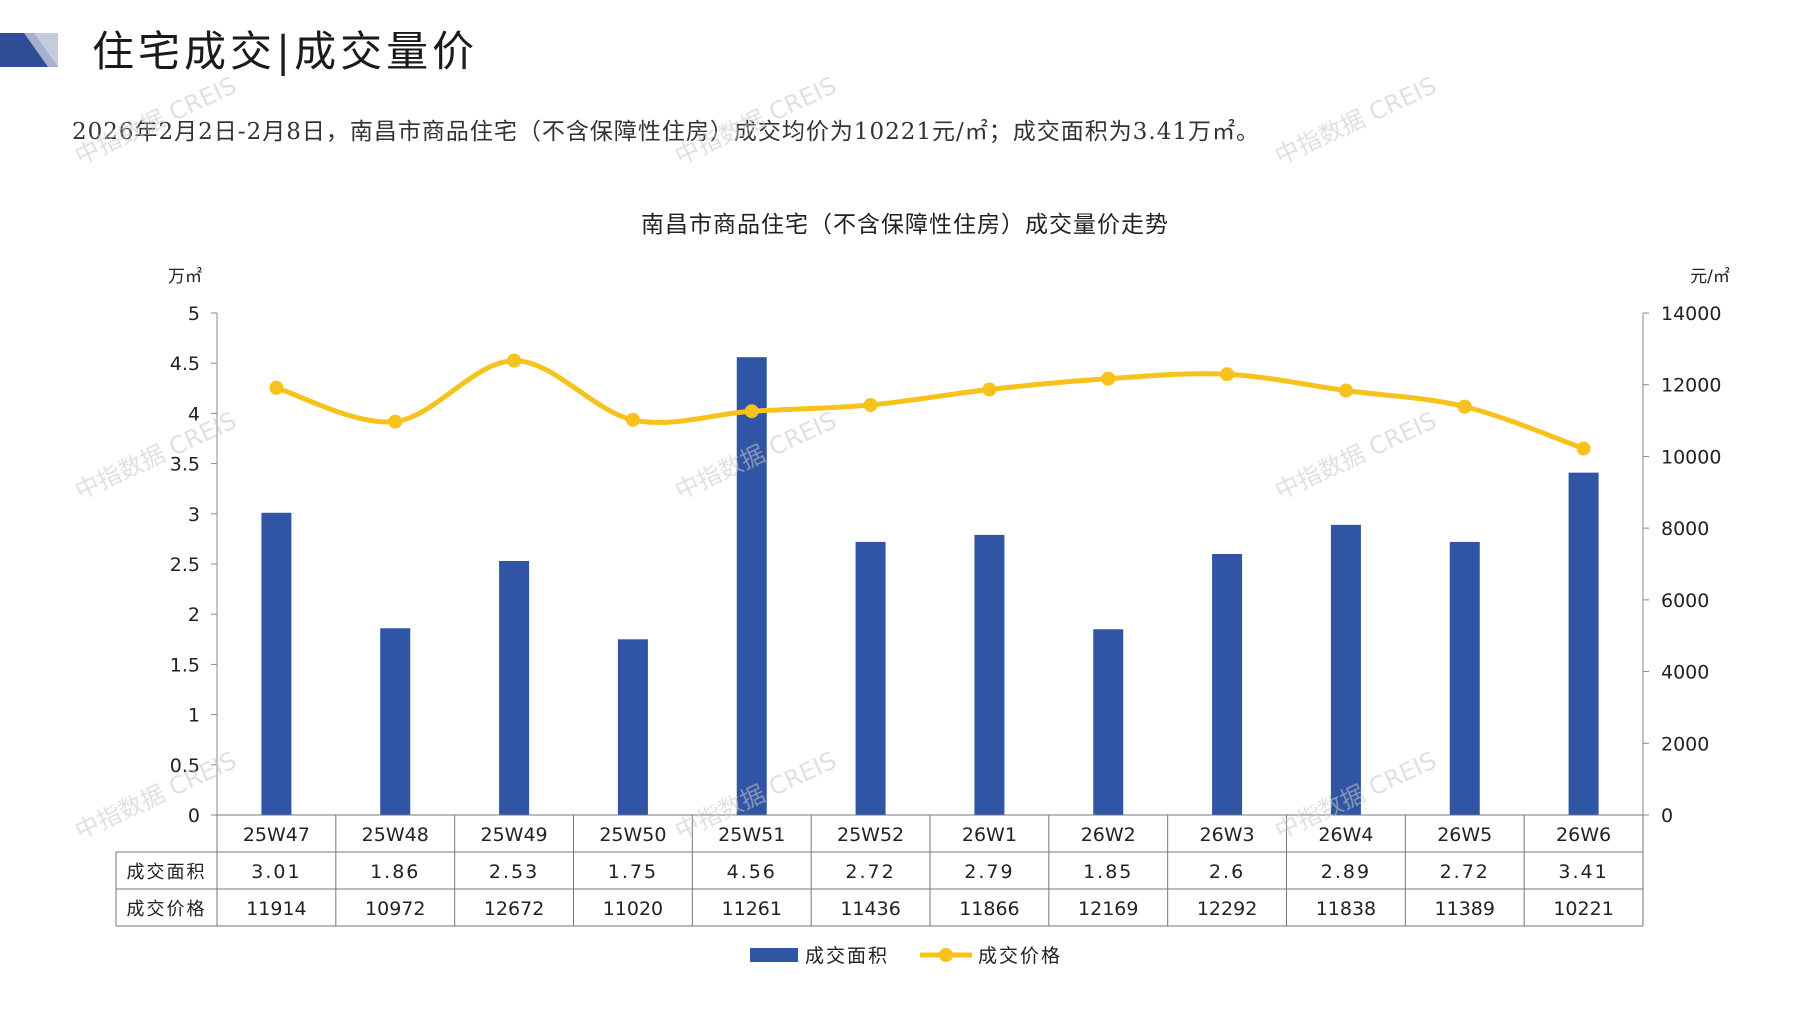  Describe the element at coordinates (774, 955) in the screenshot. I see `legend-area-swatch` at that location.